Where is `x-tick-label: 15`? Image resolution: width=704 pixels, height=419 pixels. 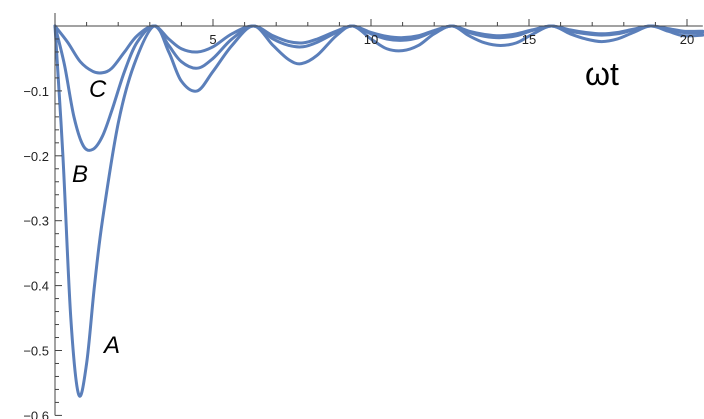 x-tick-label: 15 is located at coordinates (529, 39).